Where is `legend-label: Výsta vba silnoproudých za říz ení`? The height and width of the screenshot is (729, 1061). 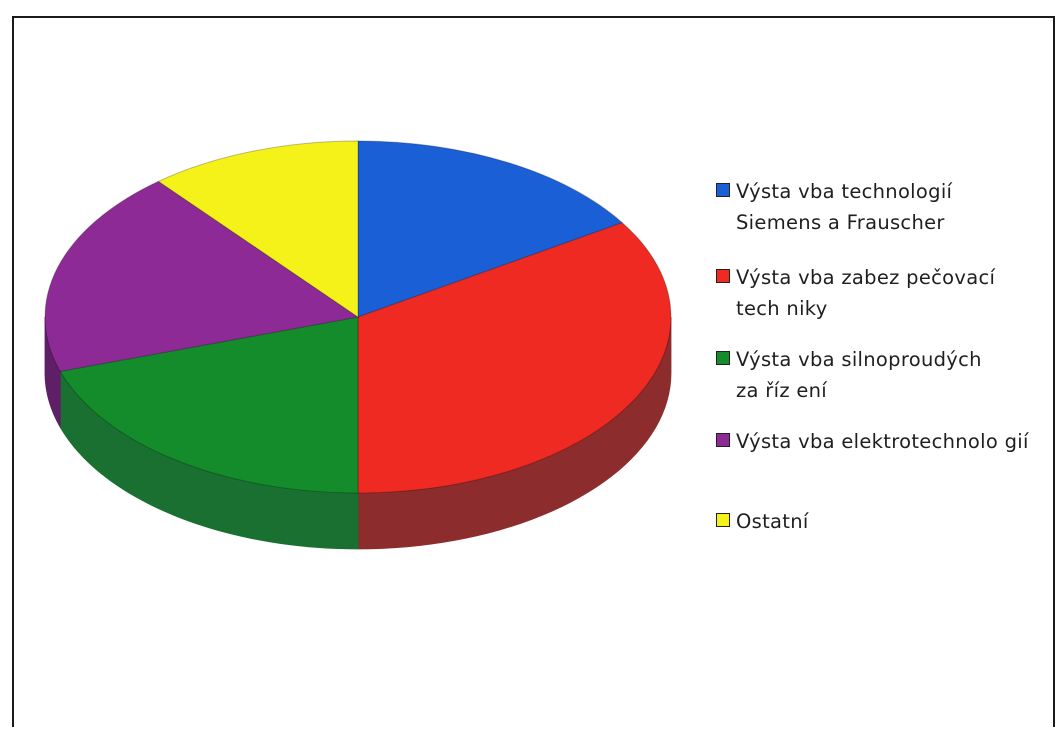 legend-label: Výsta vba silnoproudých za říz ení is located at coordinates (859, 375).